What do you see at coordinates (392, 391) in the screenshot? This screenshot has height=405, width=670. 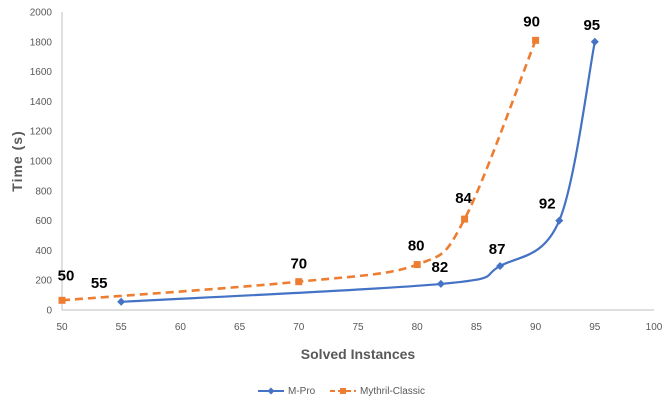 I see `legend-label: Mythril-Classic` at bounding box center [392, 391].